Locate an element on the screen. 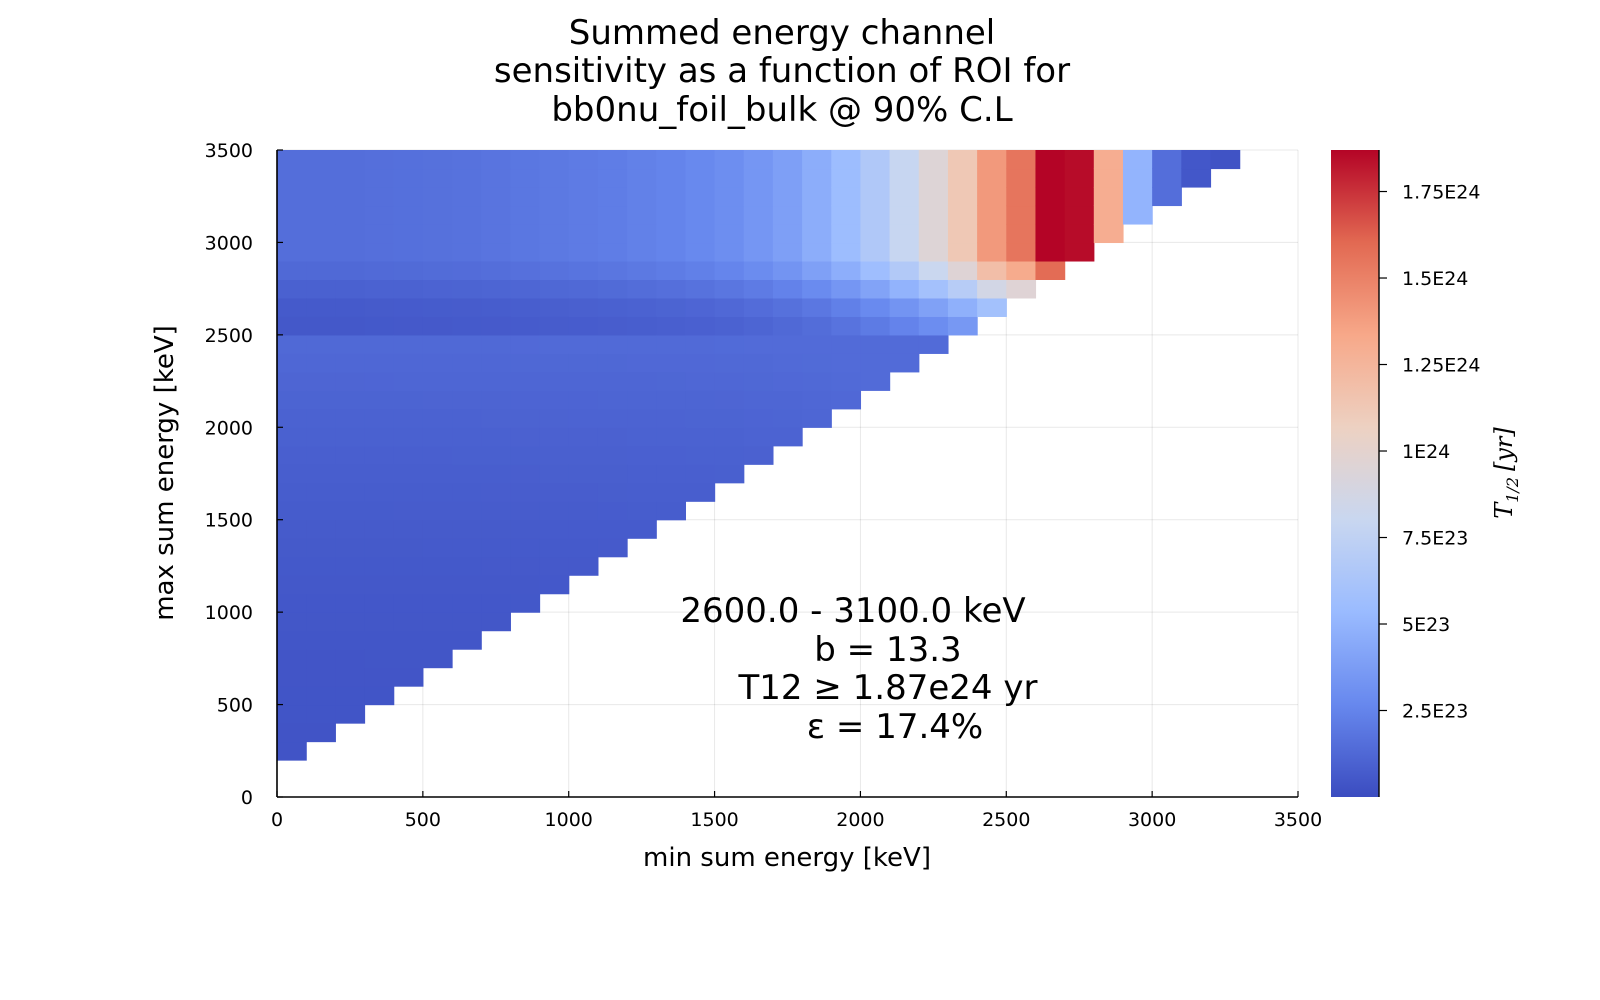 Image resolution: width=1600 pixels, height=1000 pixels. x-axis-label: min sum energy [keV] is located at coordinates (787, 858).